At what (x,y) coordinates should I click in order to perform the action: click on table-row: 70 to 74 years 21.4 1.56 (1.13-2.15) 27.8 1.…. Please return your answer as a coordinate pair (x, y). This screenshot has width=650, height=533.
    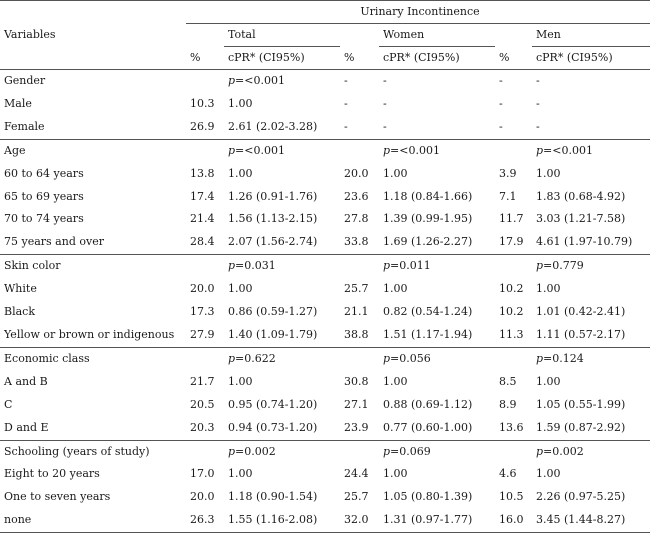
    Looking at the image, I should click on (325, 219).